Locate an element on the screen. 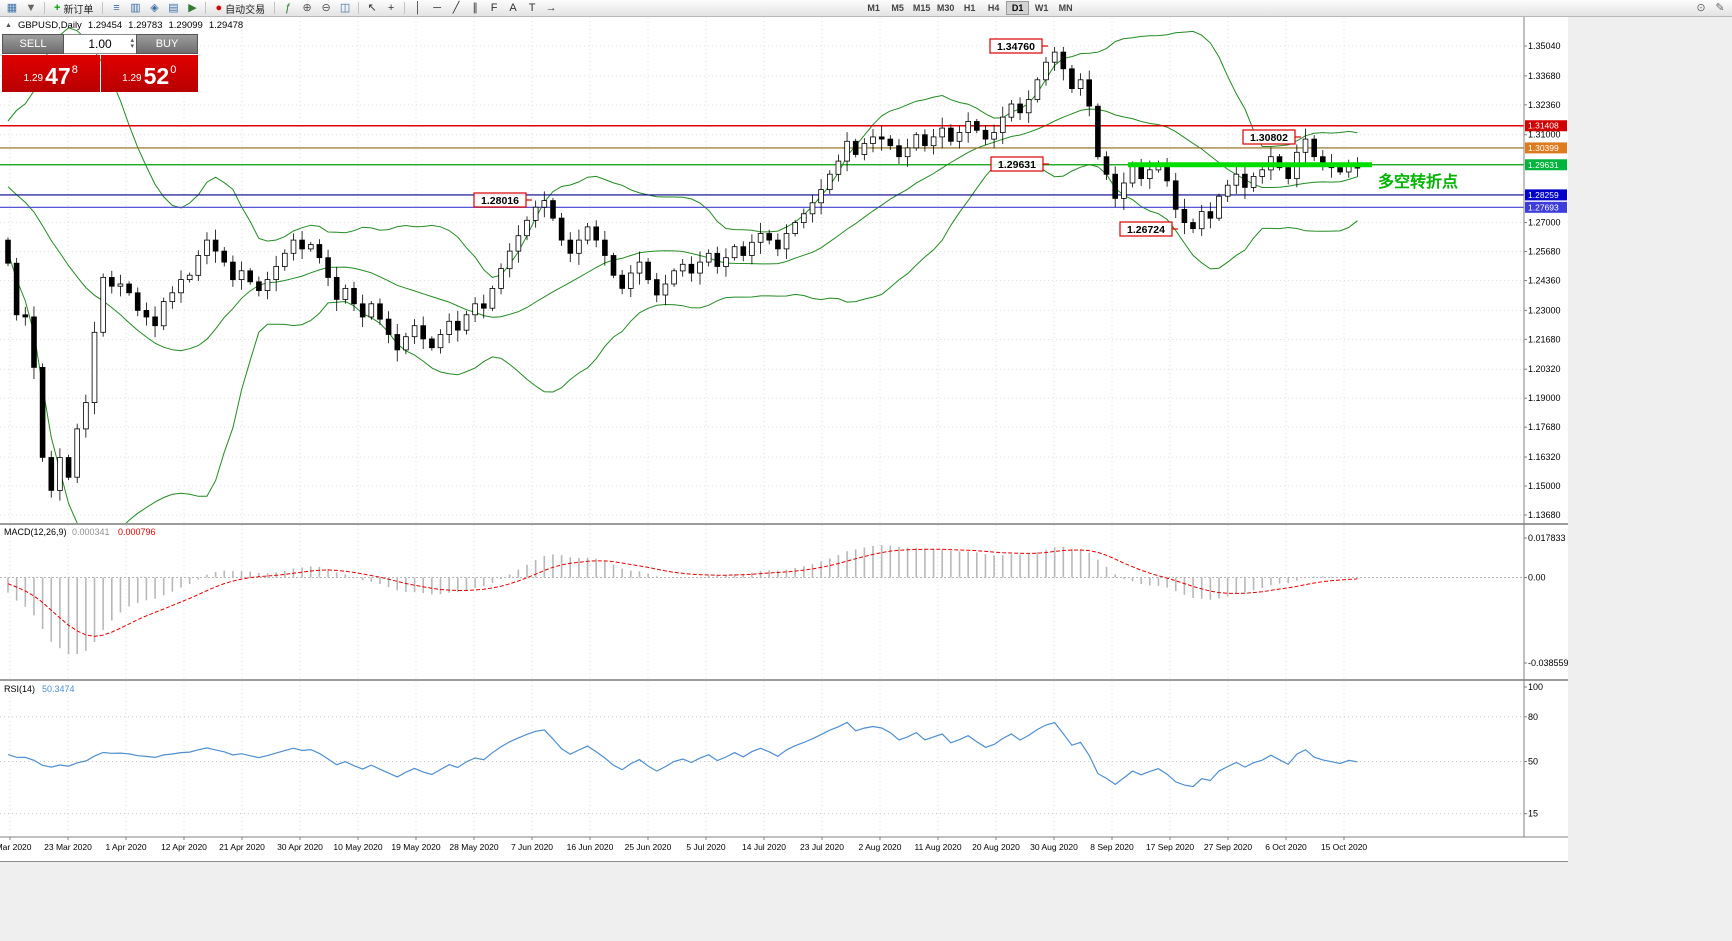  timeframe-m15: M15 is located at coordinates (921, 8).